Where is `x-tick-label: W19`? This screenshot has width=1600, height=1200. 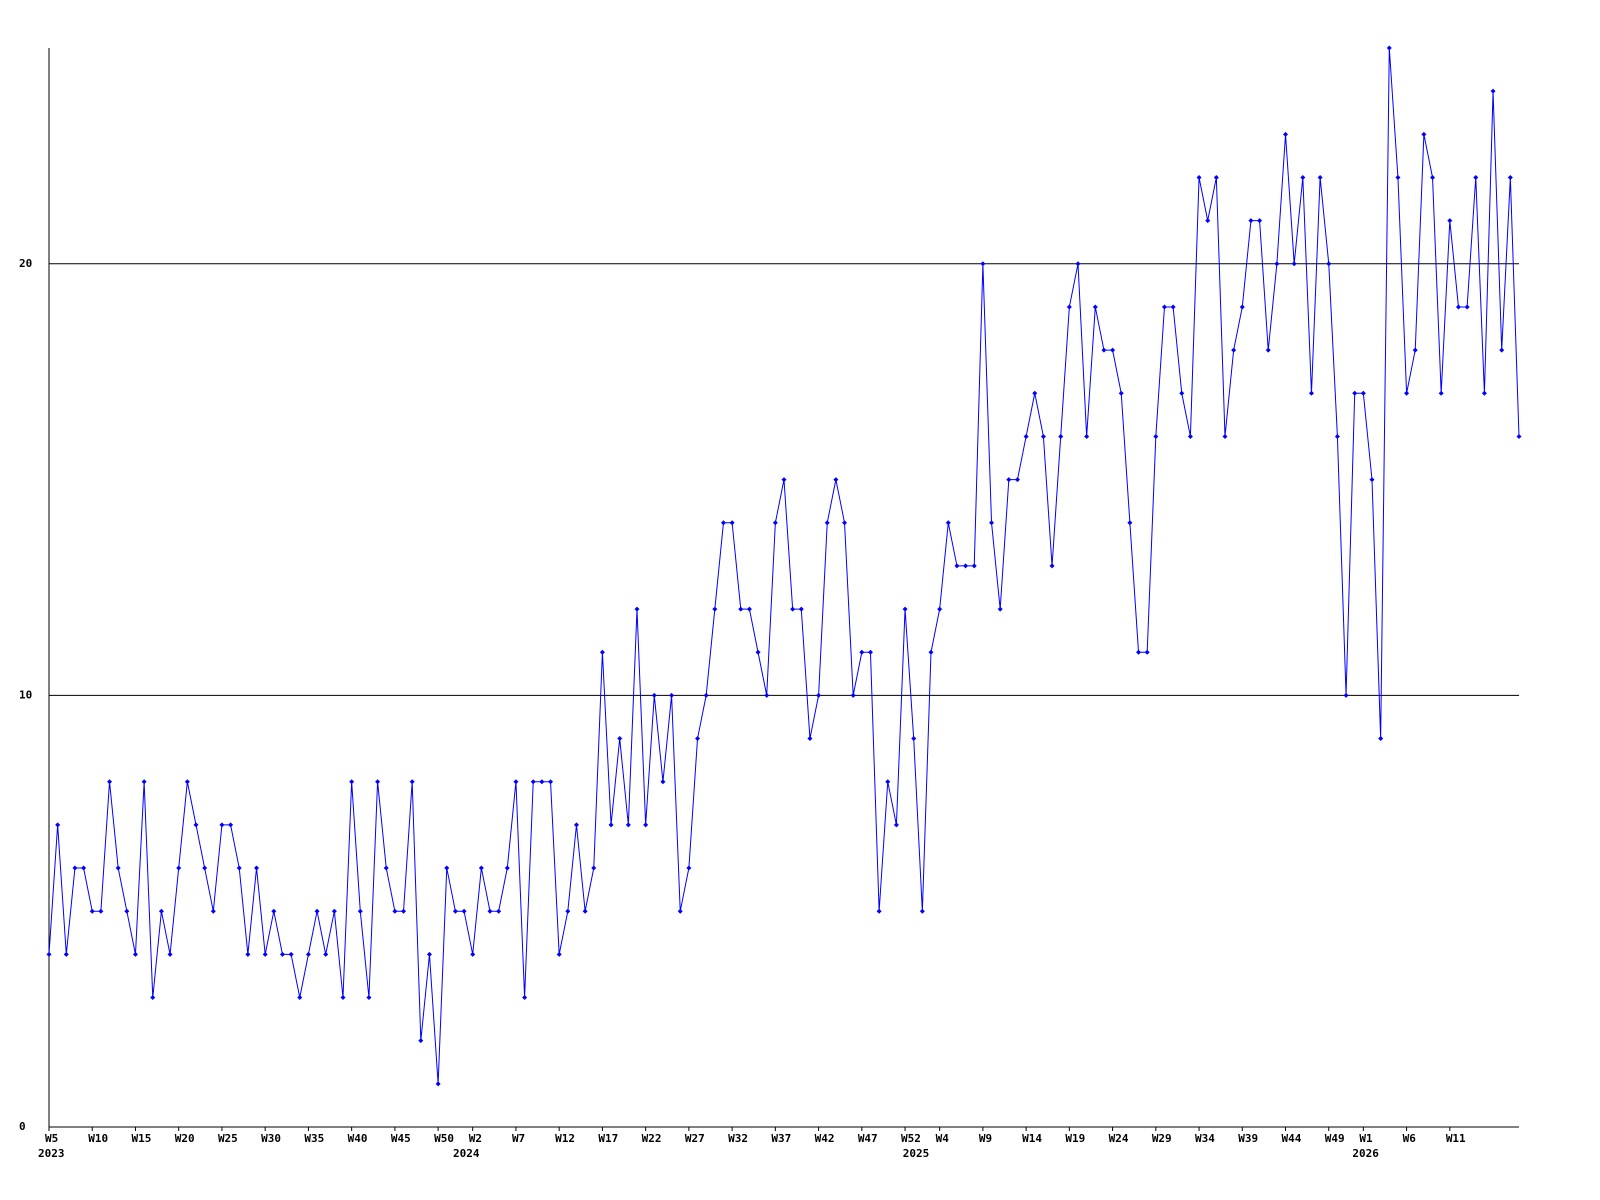
x-tick-label: W19 is located at coordinates (1075, 1138).